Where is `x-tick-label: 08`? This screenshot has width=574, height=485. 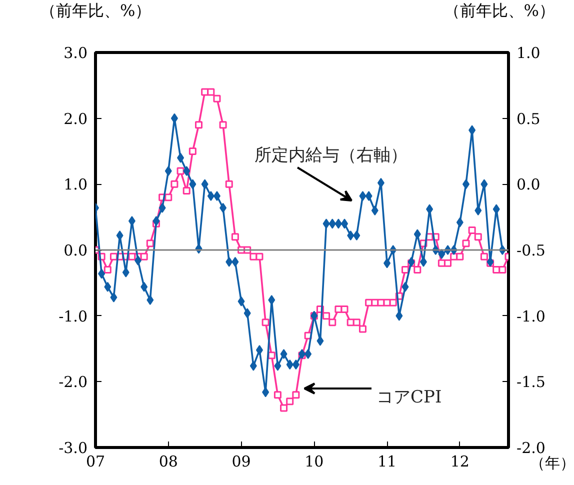 x-tick-label: 08 is located at coordinates (168, 461).